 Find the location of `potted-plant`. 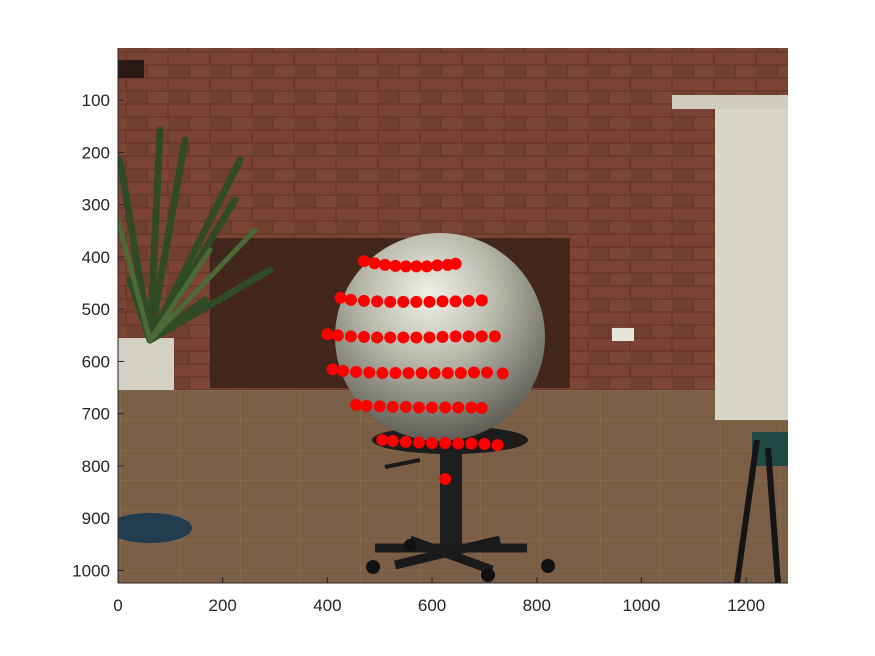

potted-plant is located at coordinates (196, 258).